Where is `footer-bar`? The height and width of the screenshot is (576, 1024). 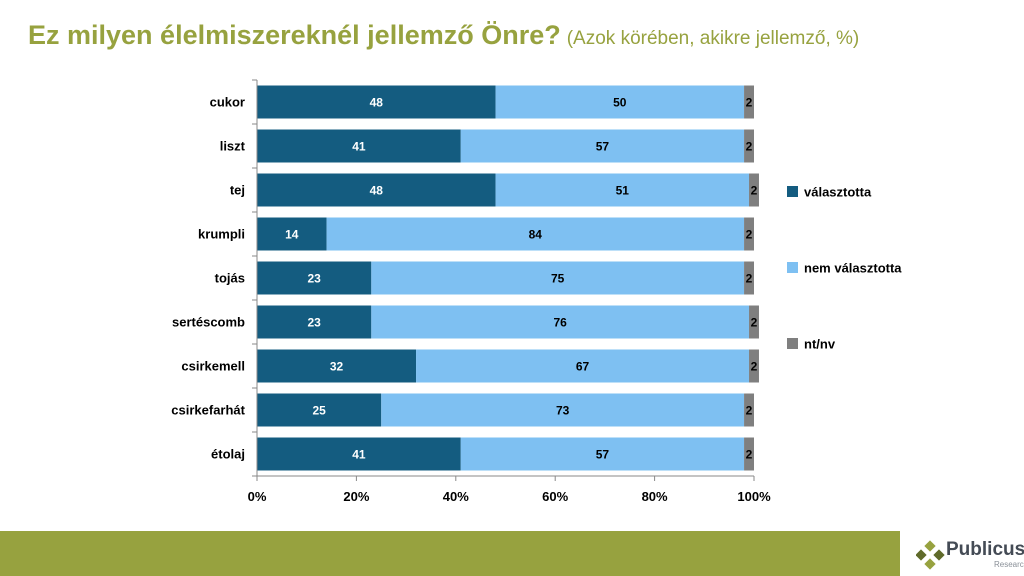
footer-bar is located at coordinates (450, 553).